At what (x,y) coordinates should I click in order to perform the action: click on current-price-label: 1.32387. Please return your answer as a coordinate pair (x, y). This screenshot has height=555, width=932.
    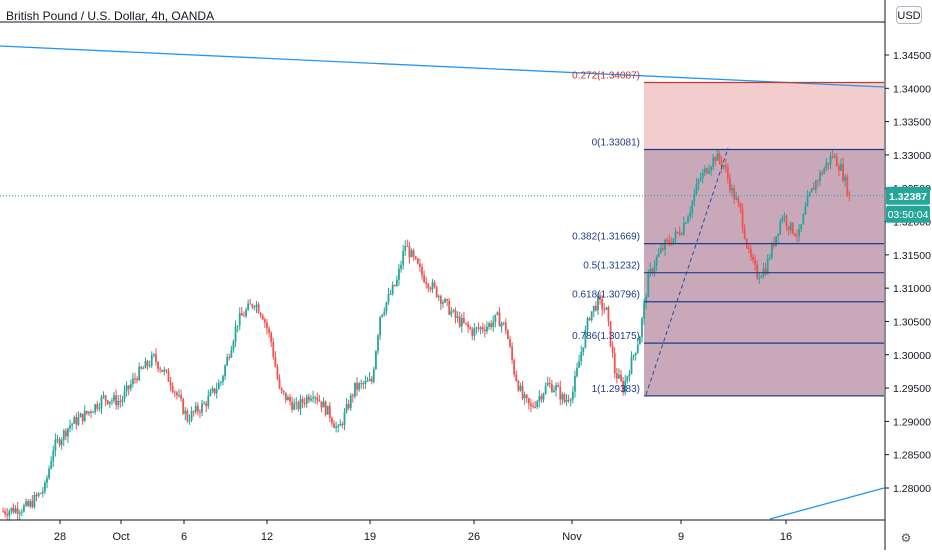
    Looking at the image, I should click on (908, 197).